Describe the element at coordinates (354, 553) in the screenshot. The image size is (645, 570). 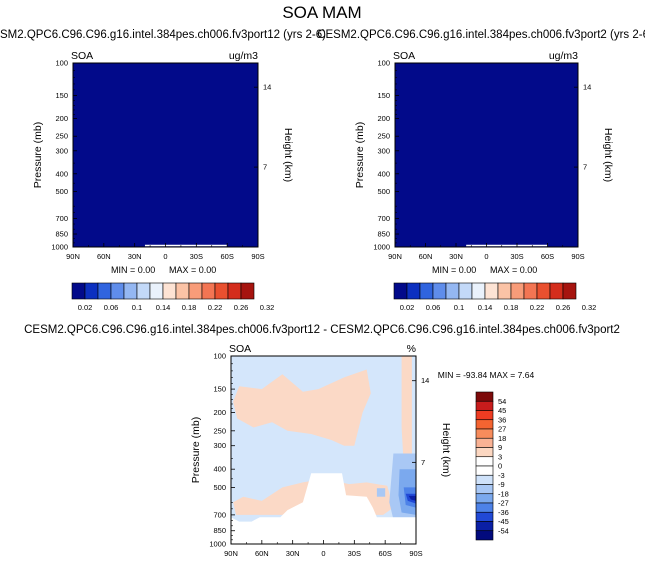
I see `x-tick-label: 30S` at that location.